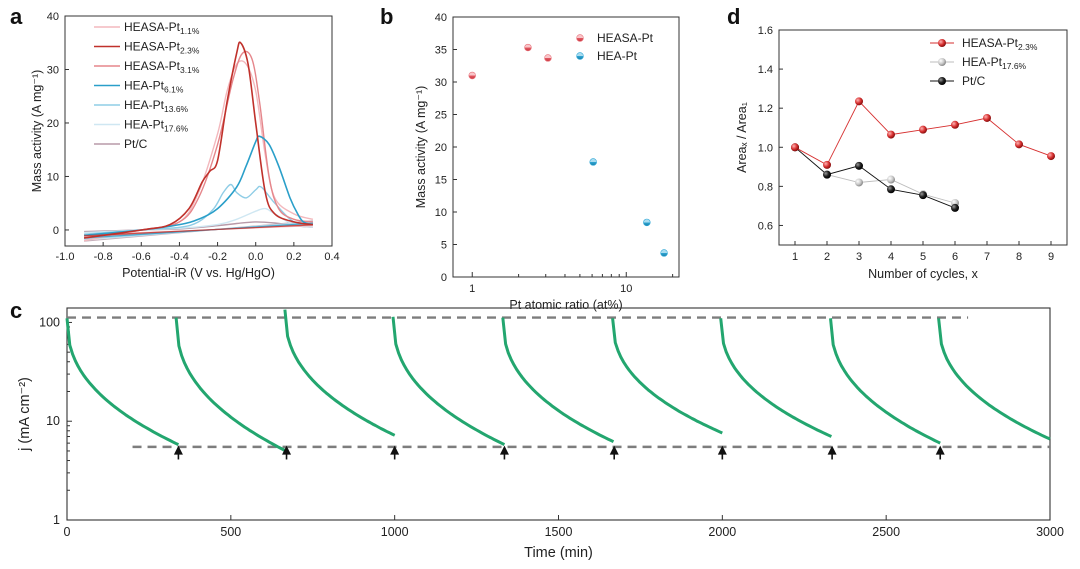 This screenshot has width=1080, height=569. What do you see at coordinates (56, 231) in the screenshot?
I see `y-tick-label-a-0: 0` at bounding box center [56, 231].